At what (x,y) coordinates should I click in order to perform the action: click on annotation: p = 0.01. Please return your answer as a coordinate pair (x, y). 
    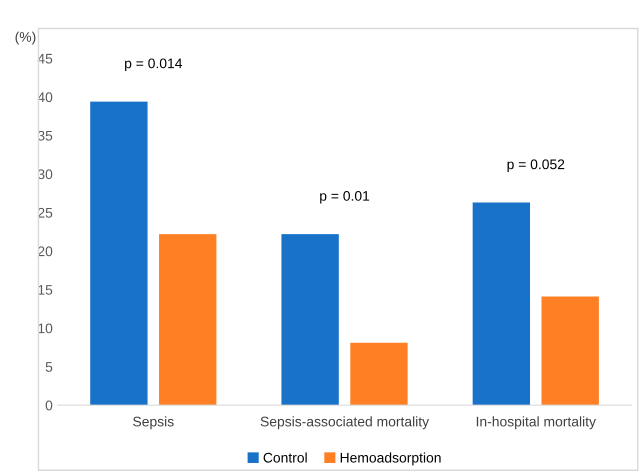
    Looking at the image, I should click on (345, 197).